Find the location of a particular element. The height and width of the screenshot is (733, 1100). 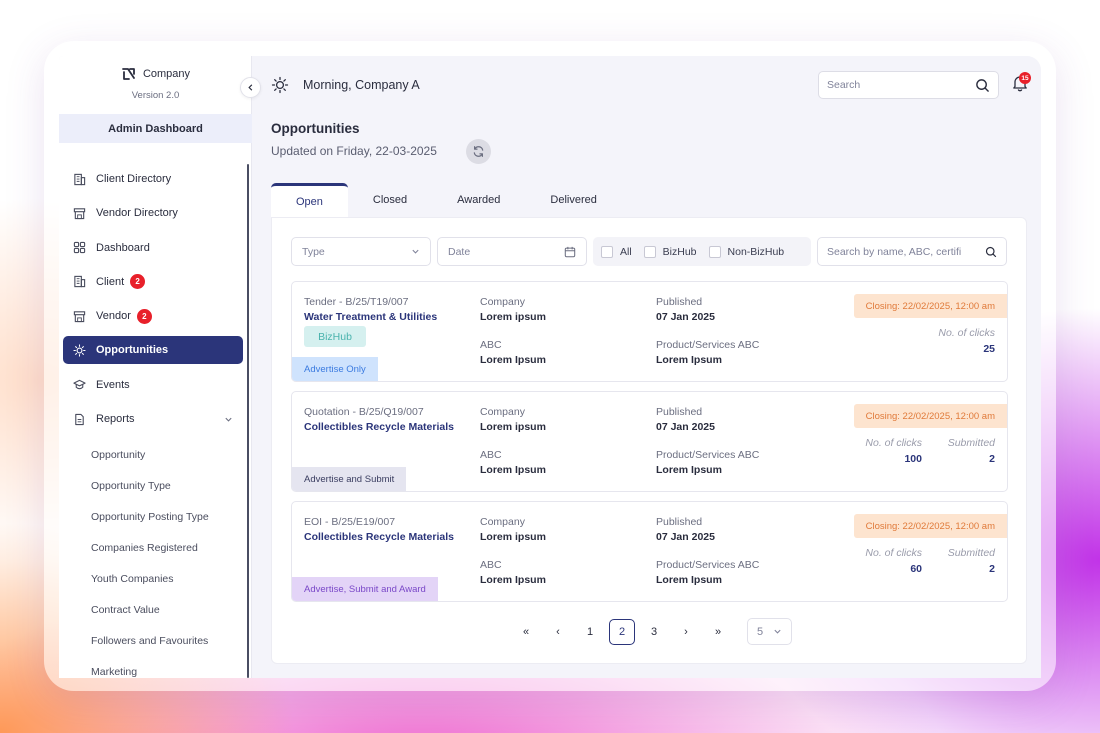

brand-version: Version 2.0 is located at coordinates (155, 95).